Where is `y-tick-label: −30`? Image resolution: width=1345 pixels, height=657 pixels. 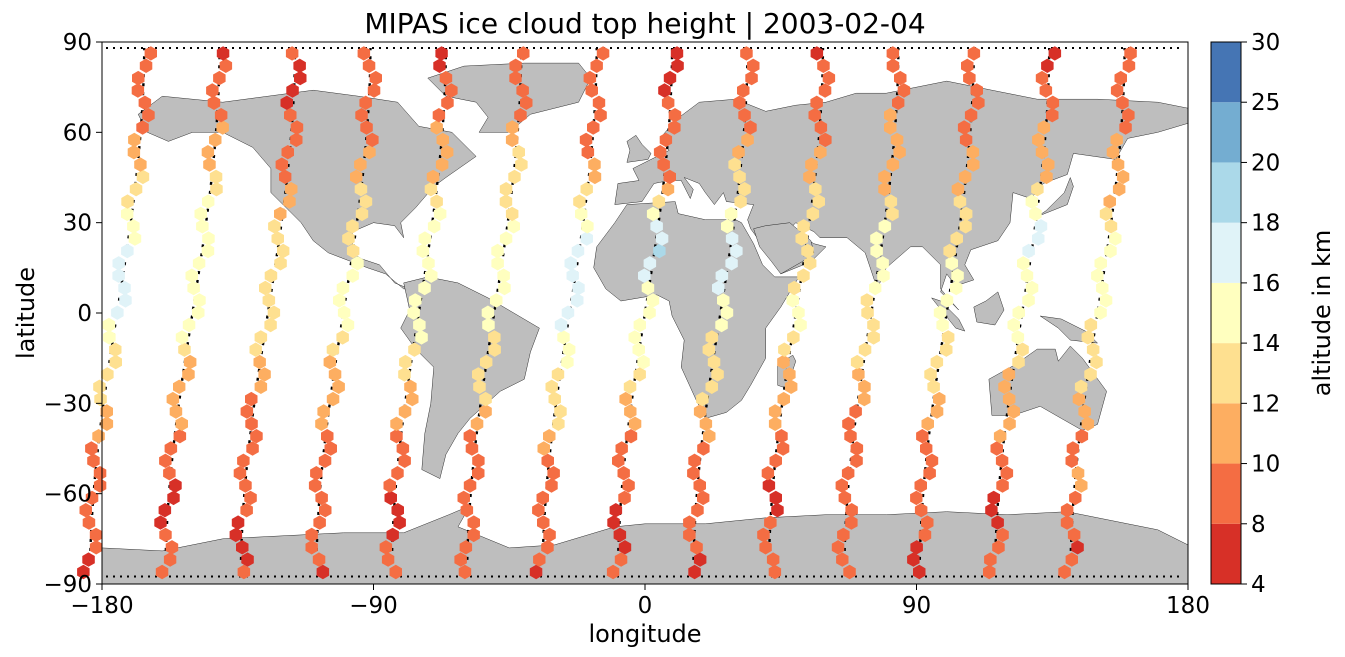 y-tick-label: −30 is located at coordinates (67, 404).